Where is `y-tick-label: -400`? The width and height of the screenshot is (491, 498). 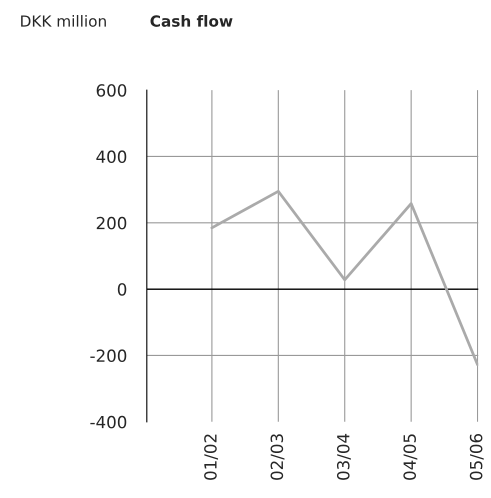 y-tick-label: -400 is located at coordinates (108, 422).